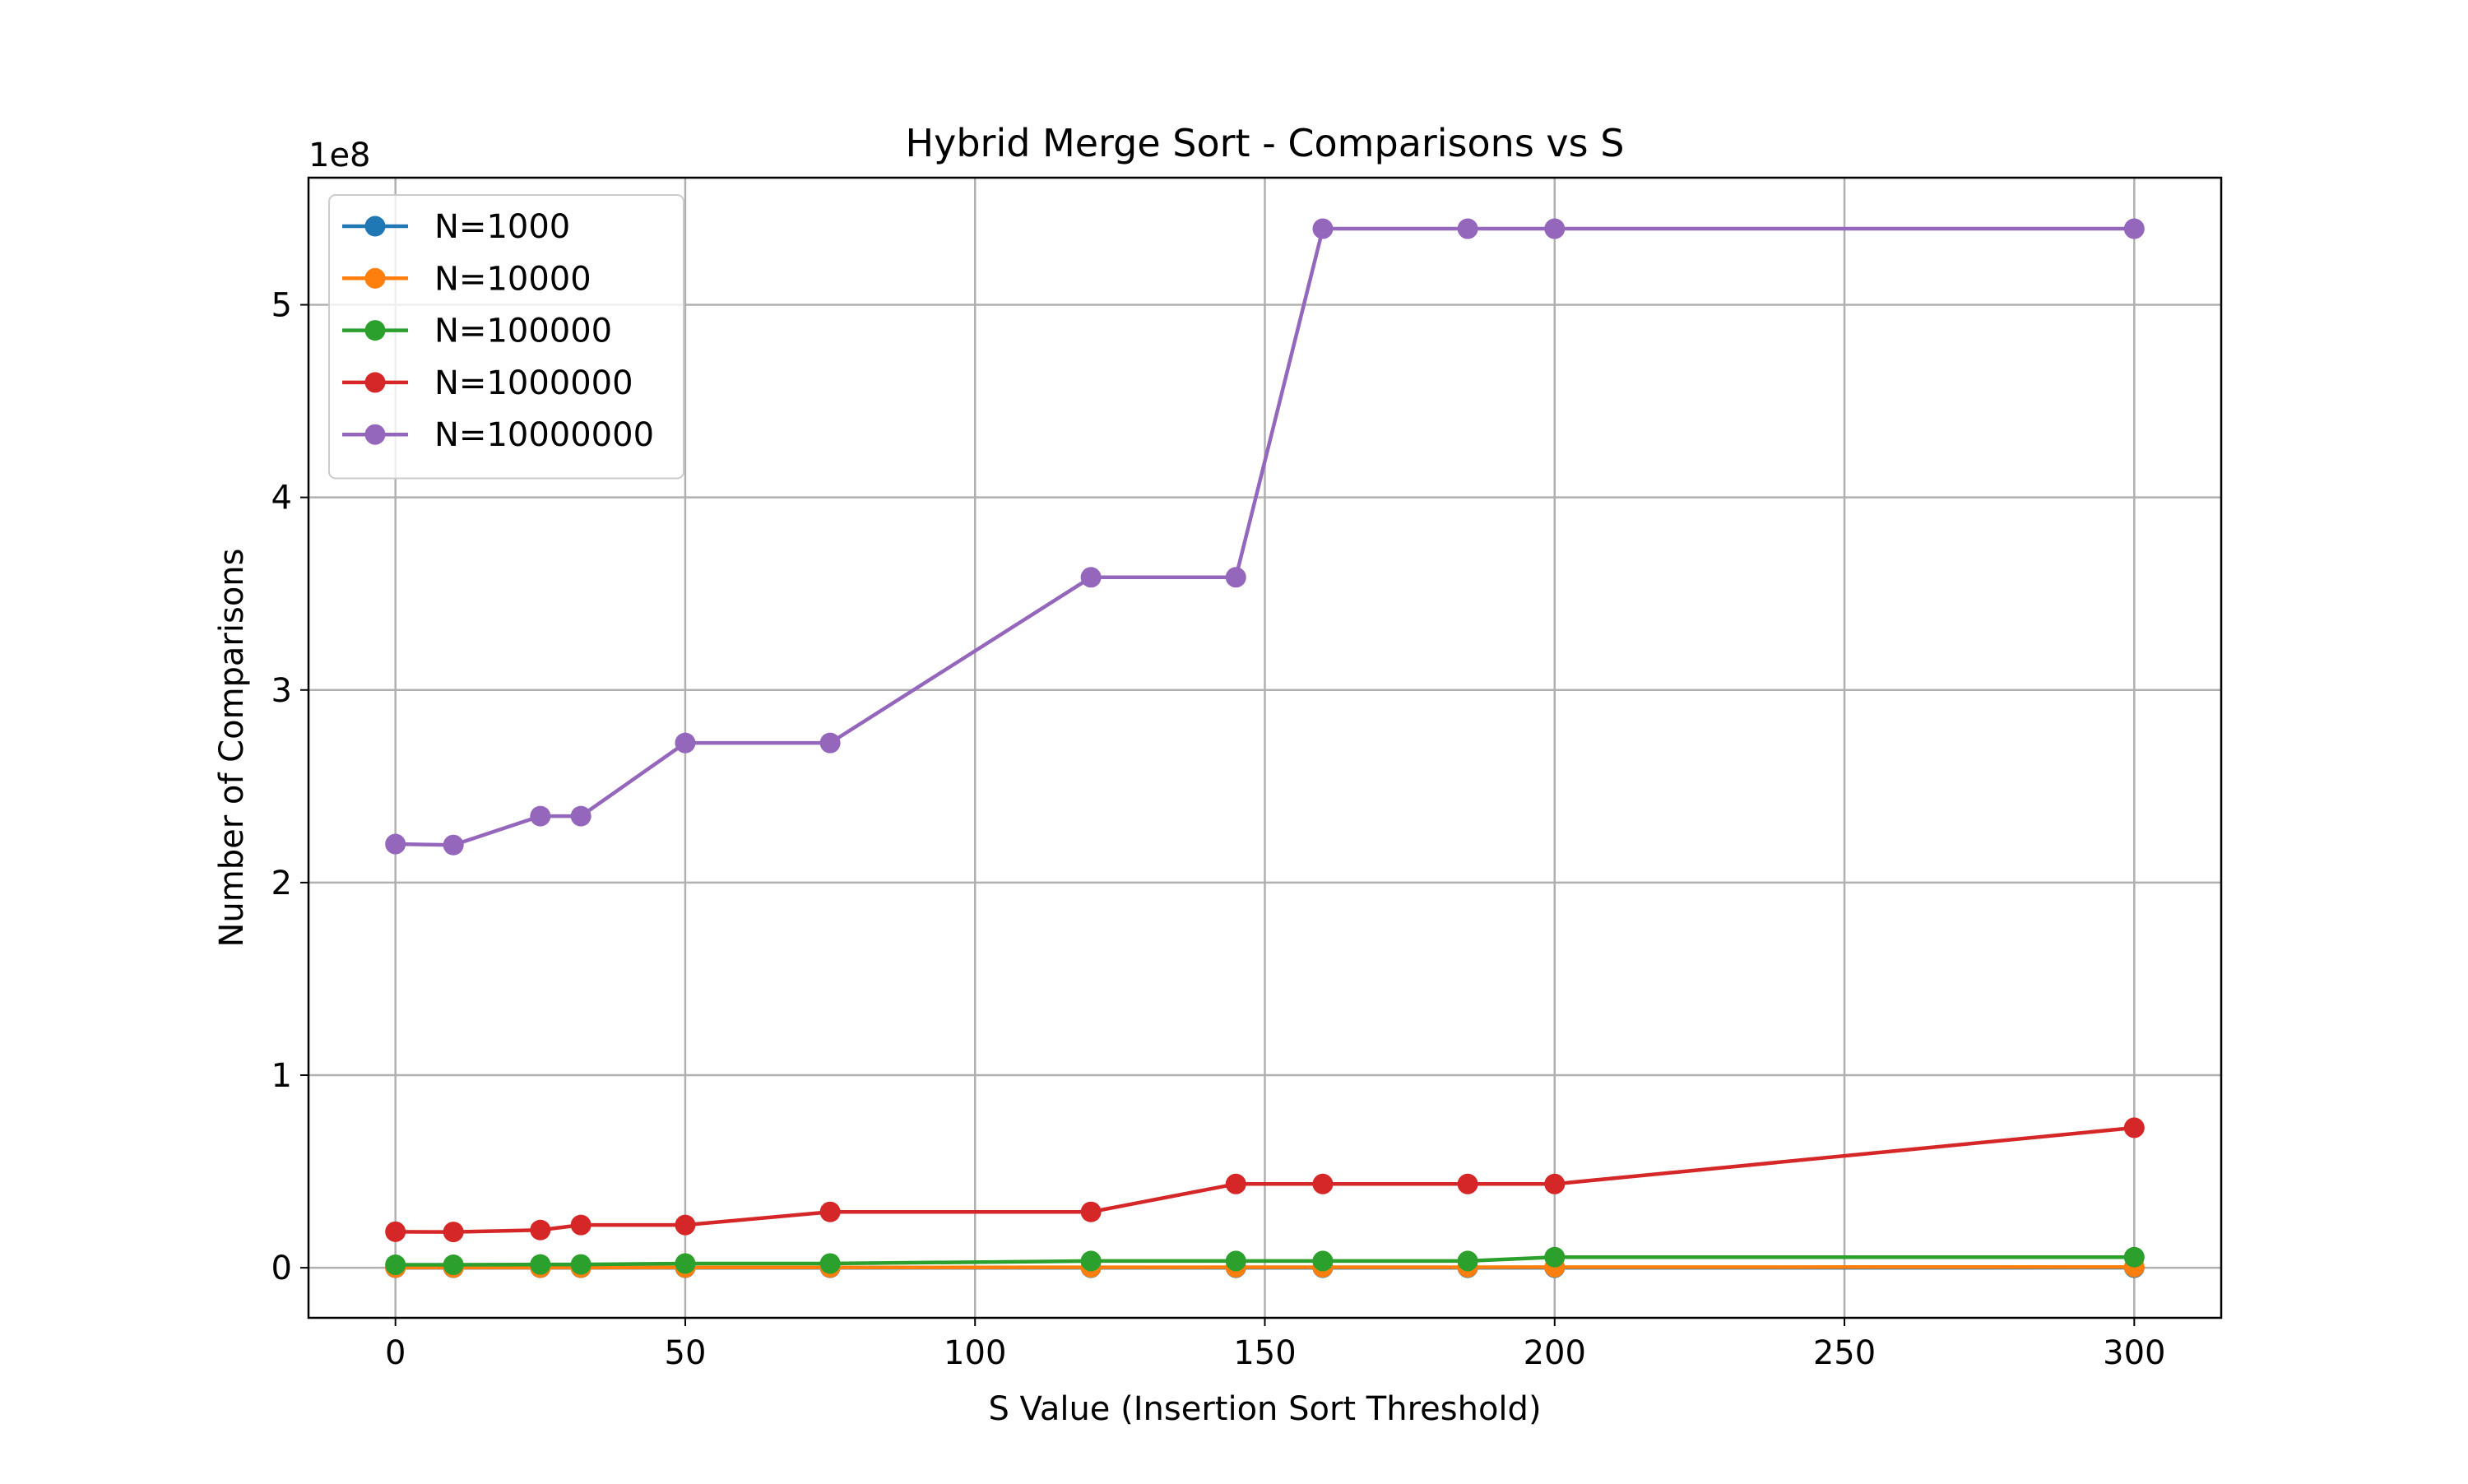 The width and height of the screenshot is (2468, 1484). Describe the element at coordinates (512, 279) in the screenshot. I see `legend-label: N=10000` at that location.